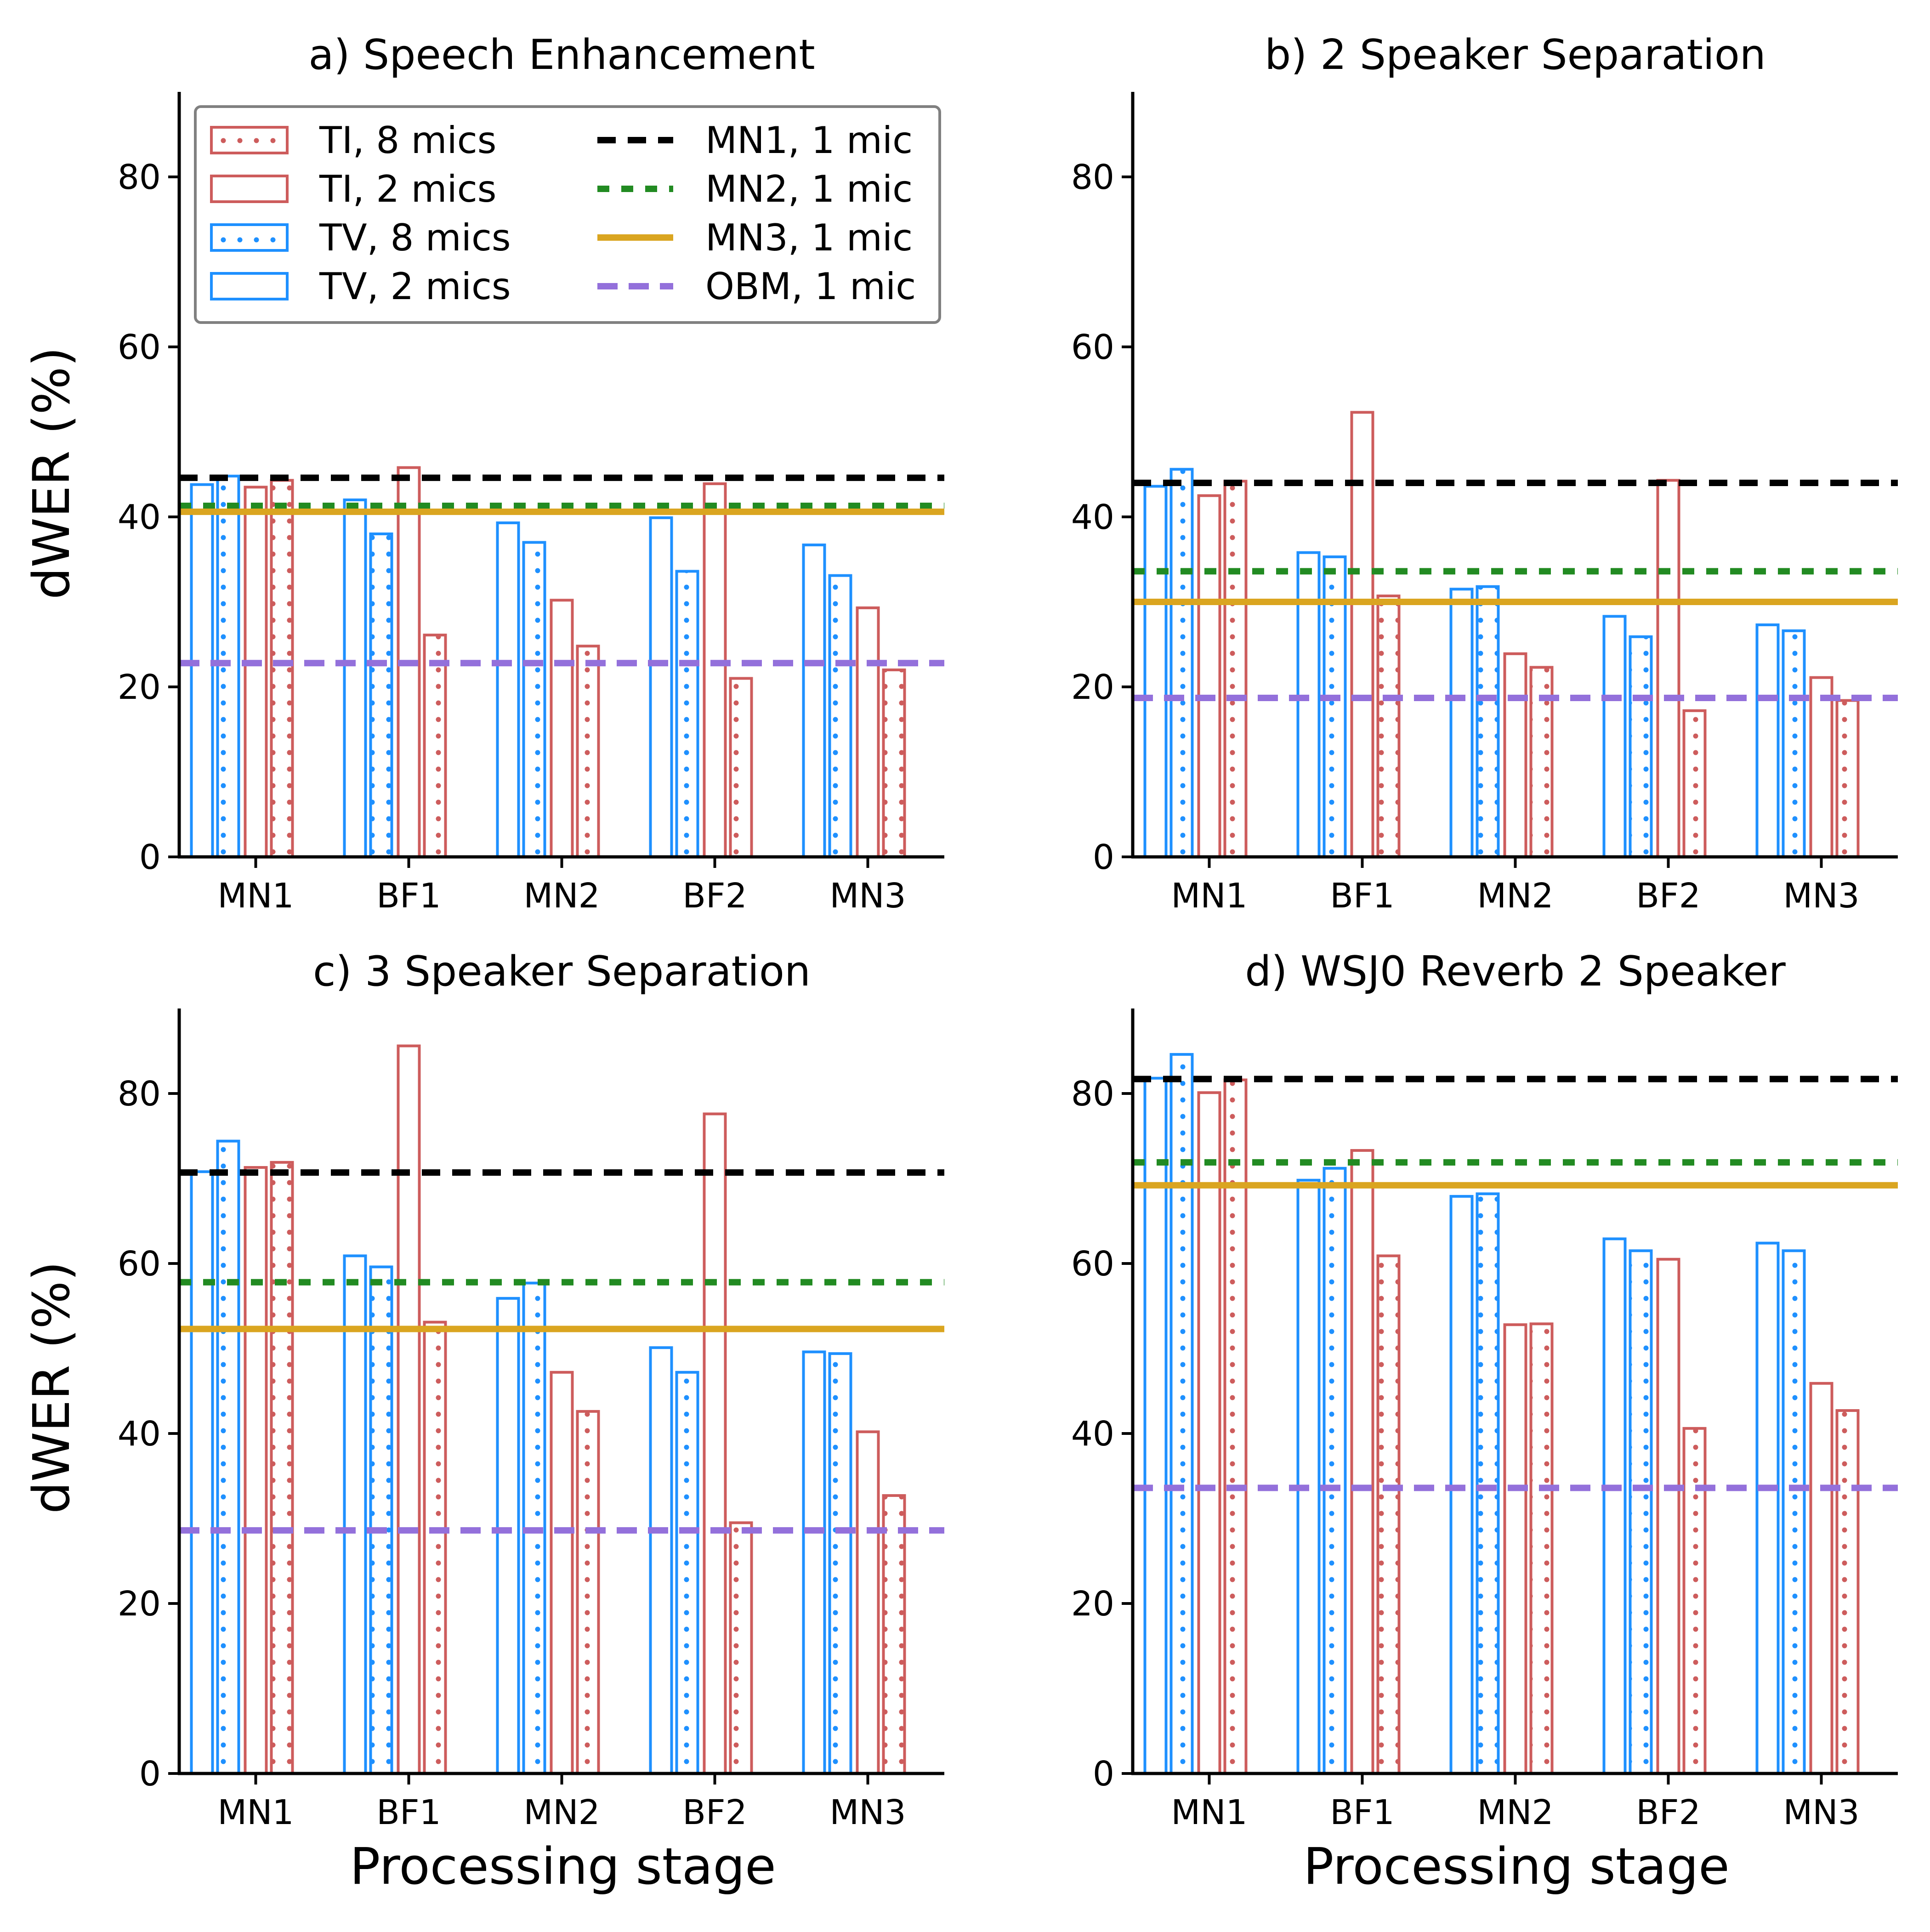  What do you see at coordinates (361, 286) in the screenshot?
I see `legend-entry-tv-2-mics: TV, 2 mics` at bounding box center [361, 286].